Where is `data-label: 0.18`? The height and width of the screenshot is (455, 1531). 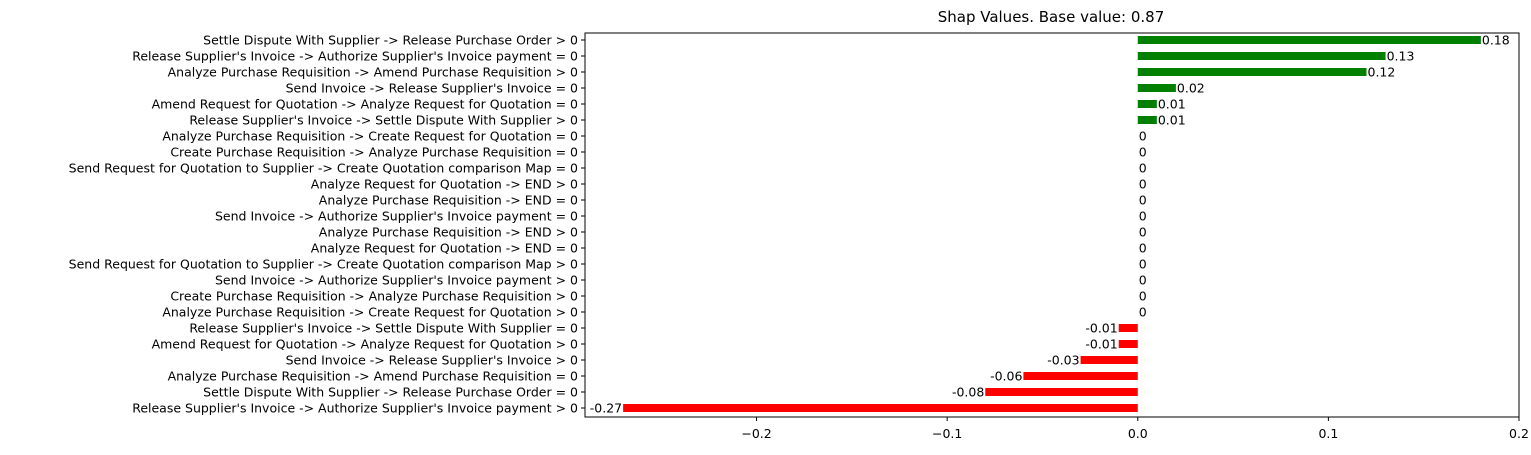
data-label: 0.18 is located at coordinates (1496, 40).